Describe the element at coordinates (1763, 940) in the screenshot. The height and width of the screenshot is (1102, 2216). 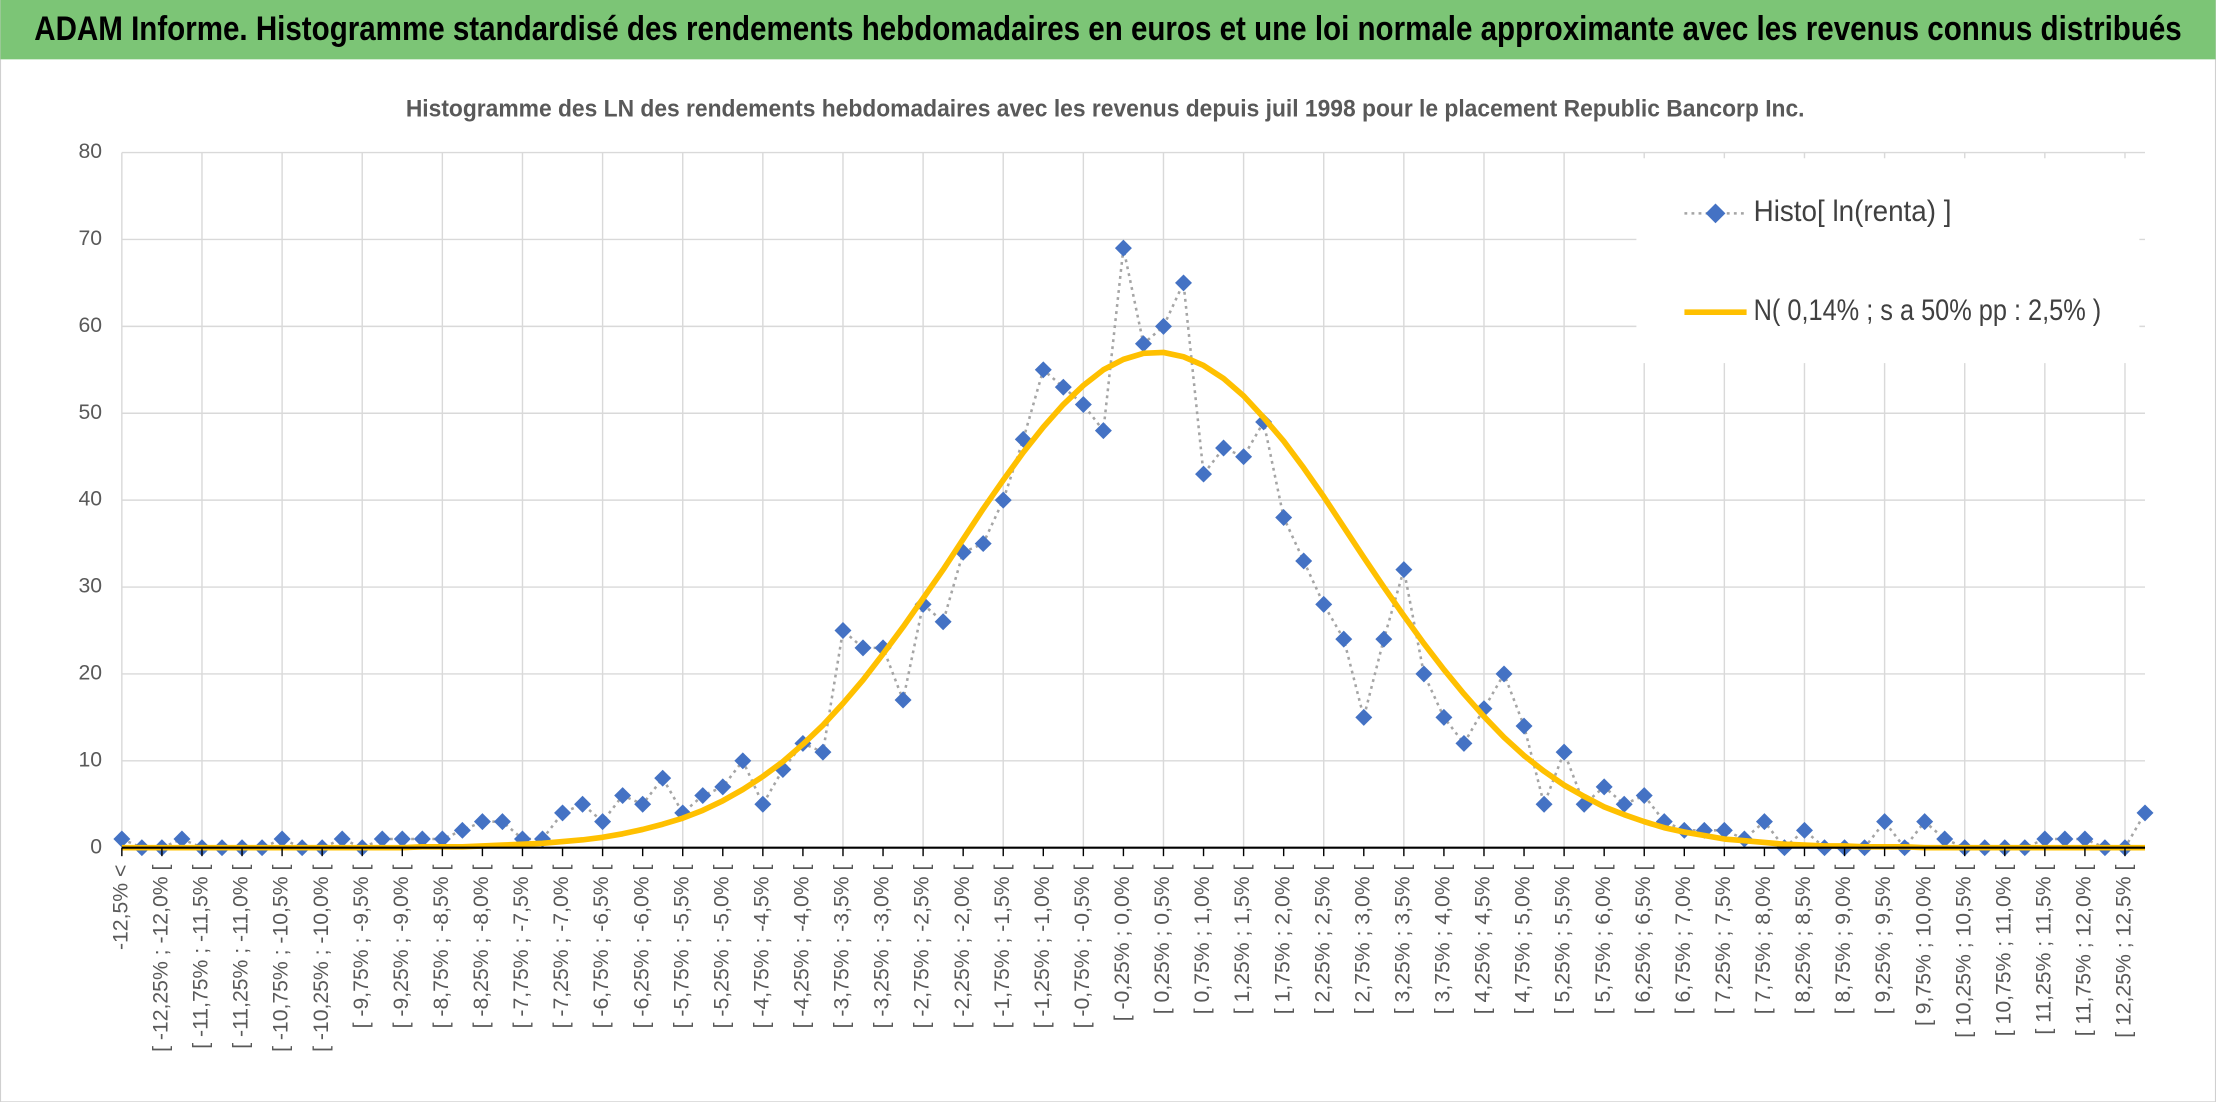
I see `x-tick-label: [ 7,75% ; 8,0% [` at that location.